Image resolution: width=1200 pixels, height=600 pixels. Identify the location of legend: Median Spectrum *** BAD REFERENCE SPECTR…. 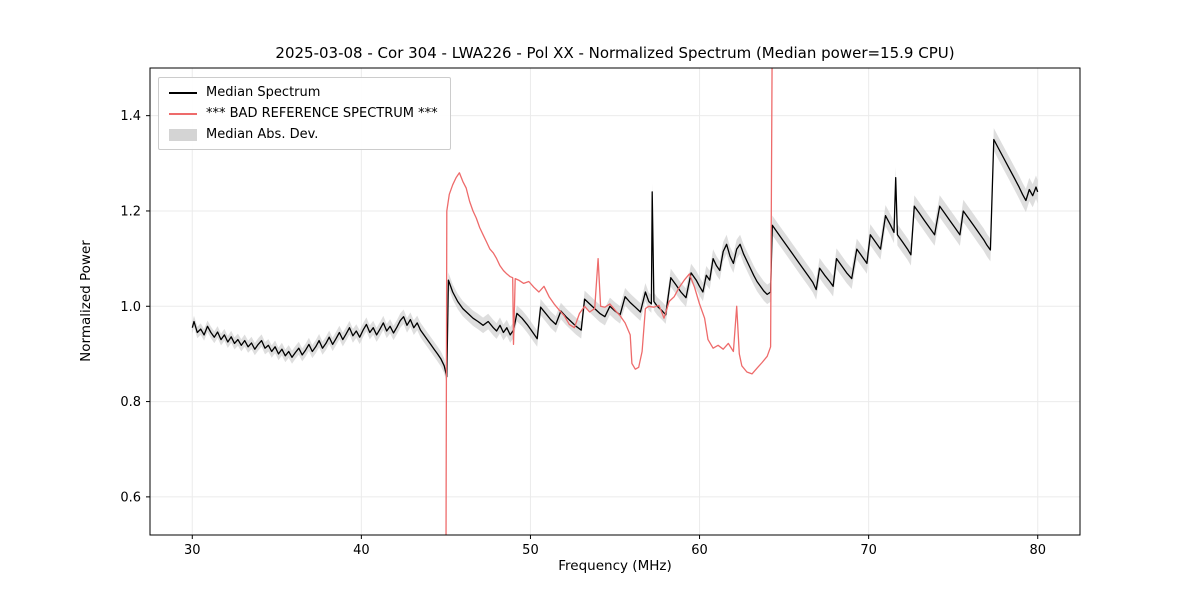
(304, 113).